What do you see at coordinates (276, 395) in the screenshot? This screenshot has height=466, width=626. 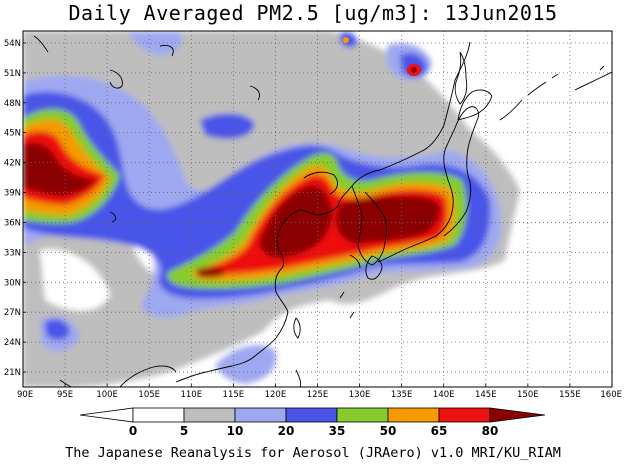 I see `longitude-tick-label: 120E` at bounding box center [276, 395].